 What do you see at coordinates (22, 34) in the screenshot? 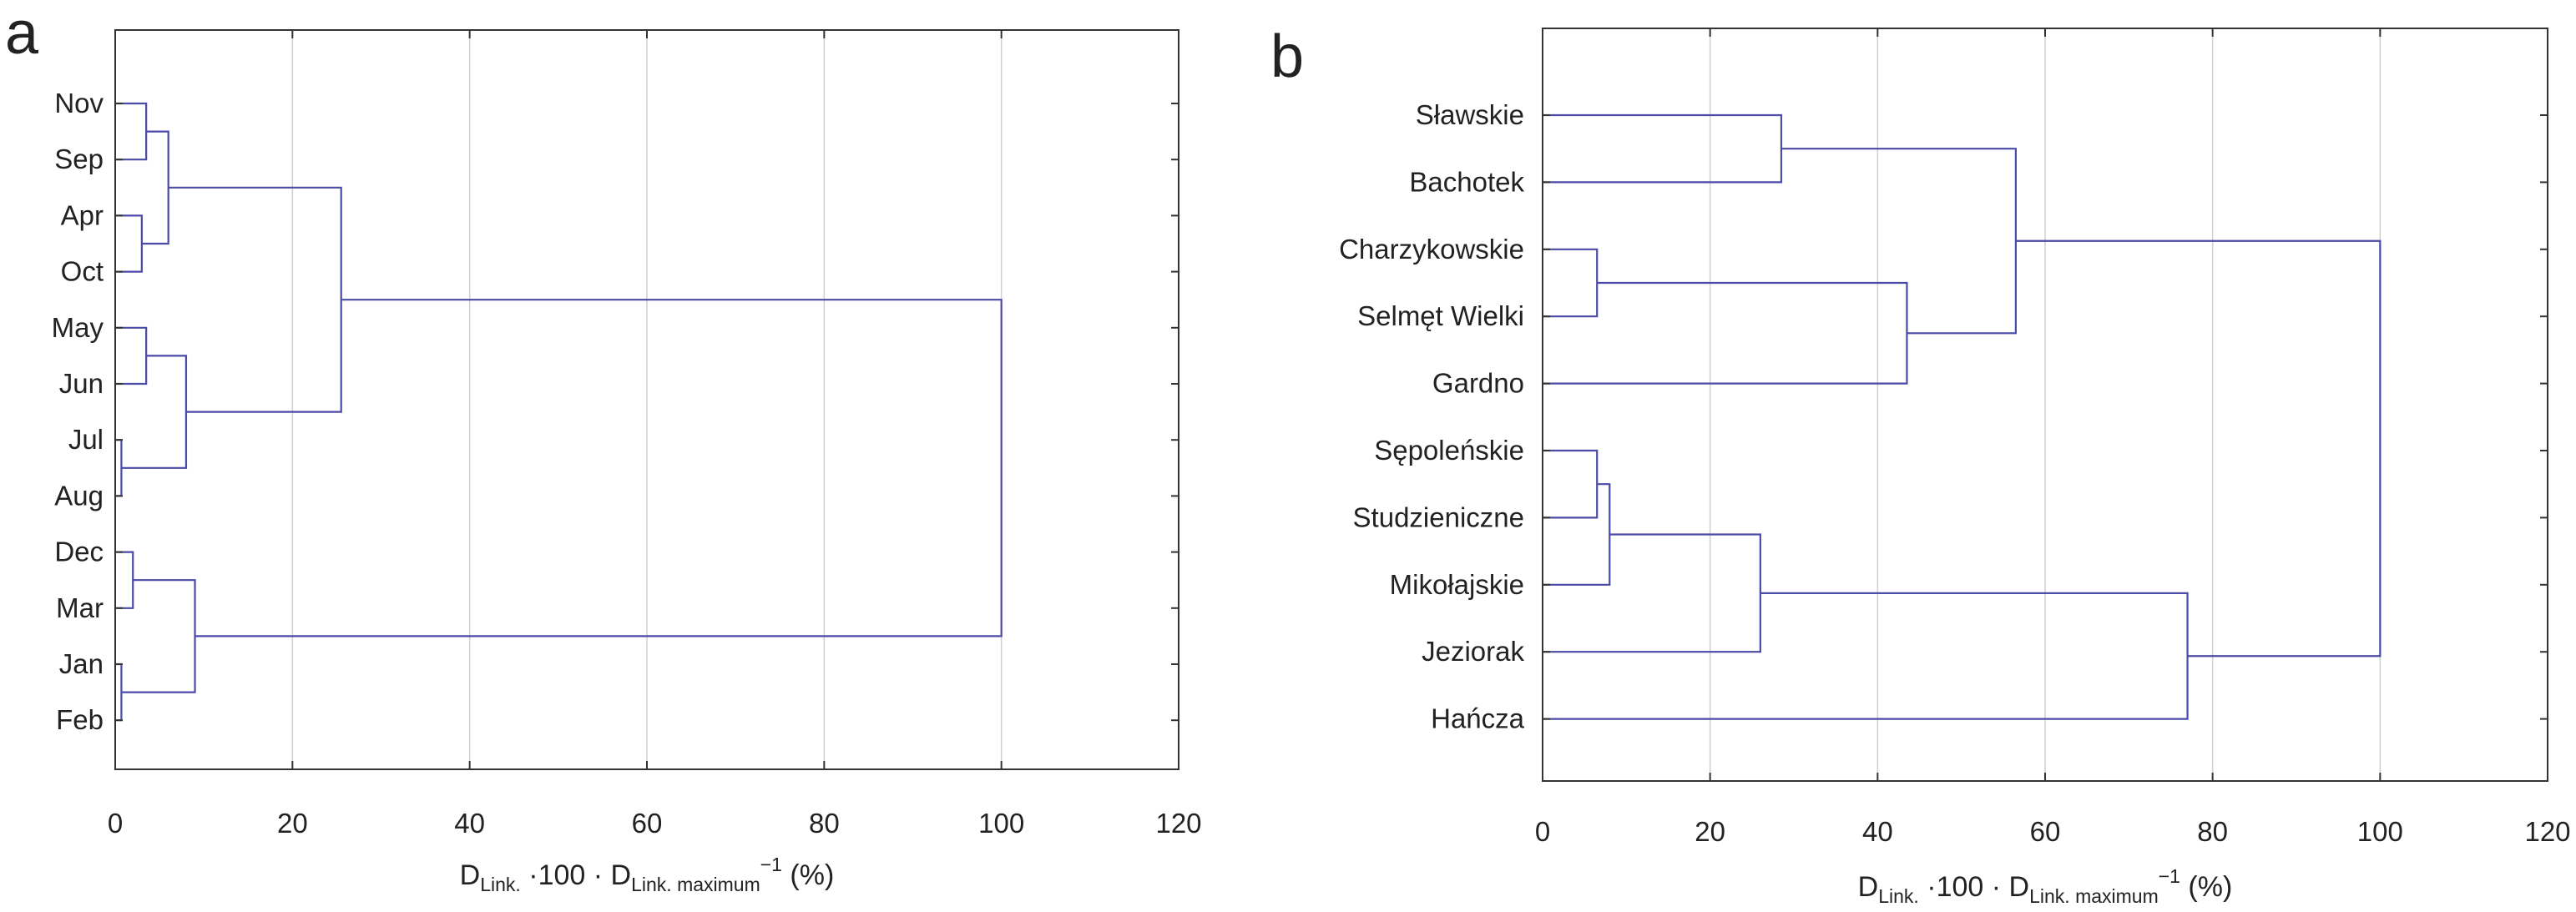
I see `panel-a-label: a` at bounding box center [22, 34].